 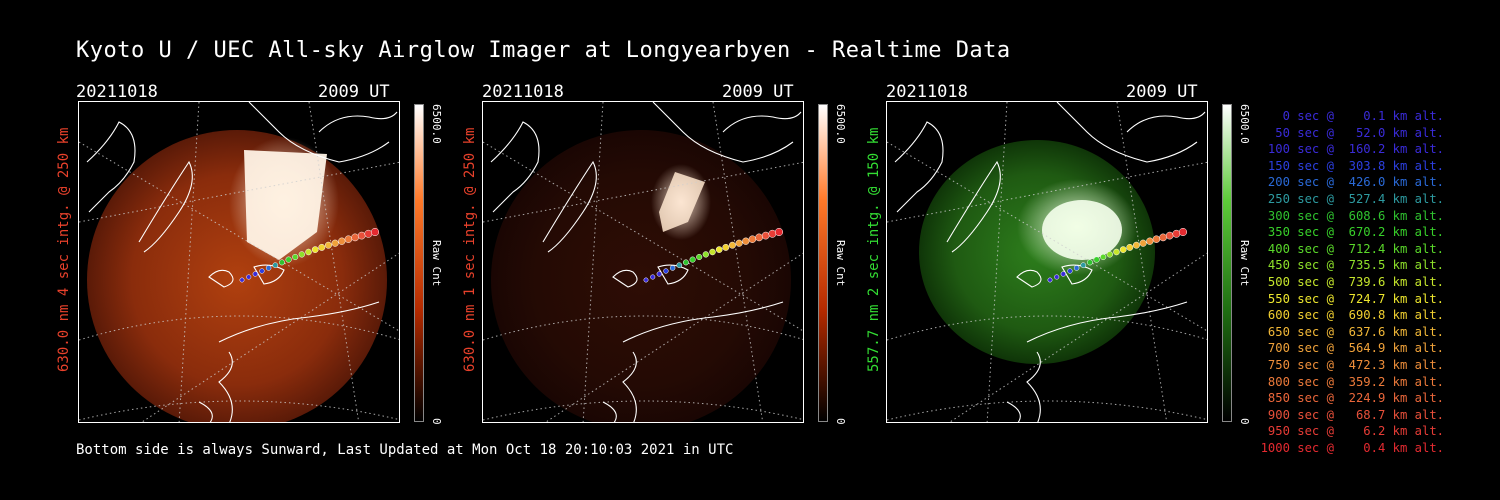 I want to click on legend-row: 300 sec @ 608.6 km alt., so click(x=1352, y=215).